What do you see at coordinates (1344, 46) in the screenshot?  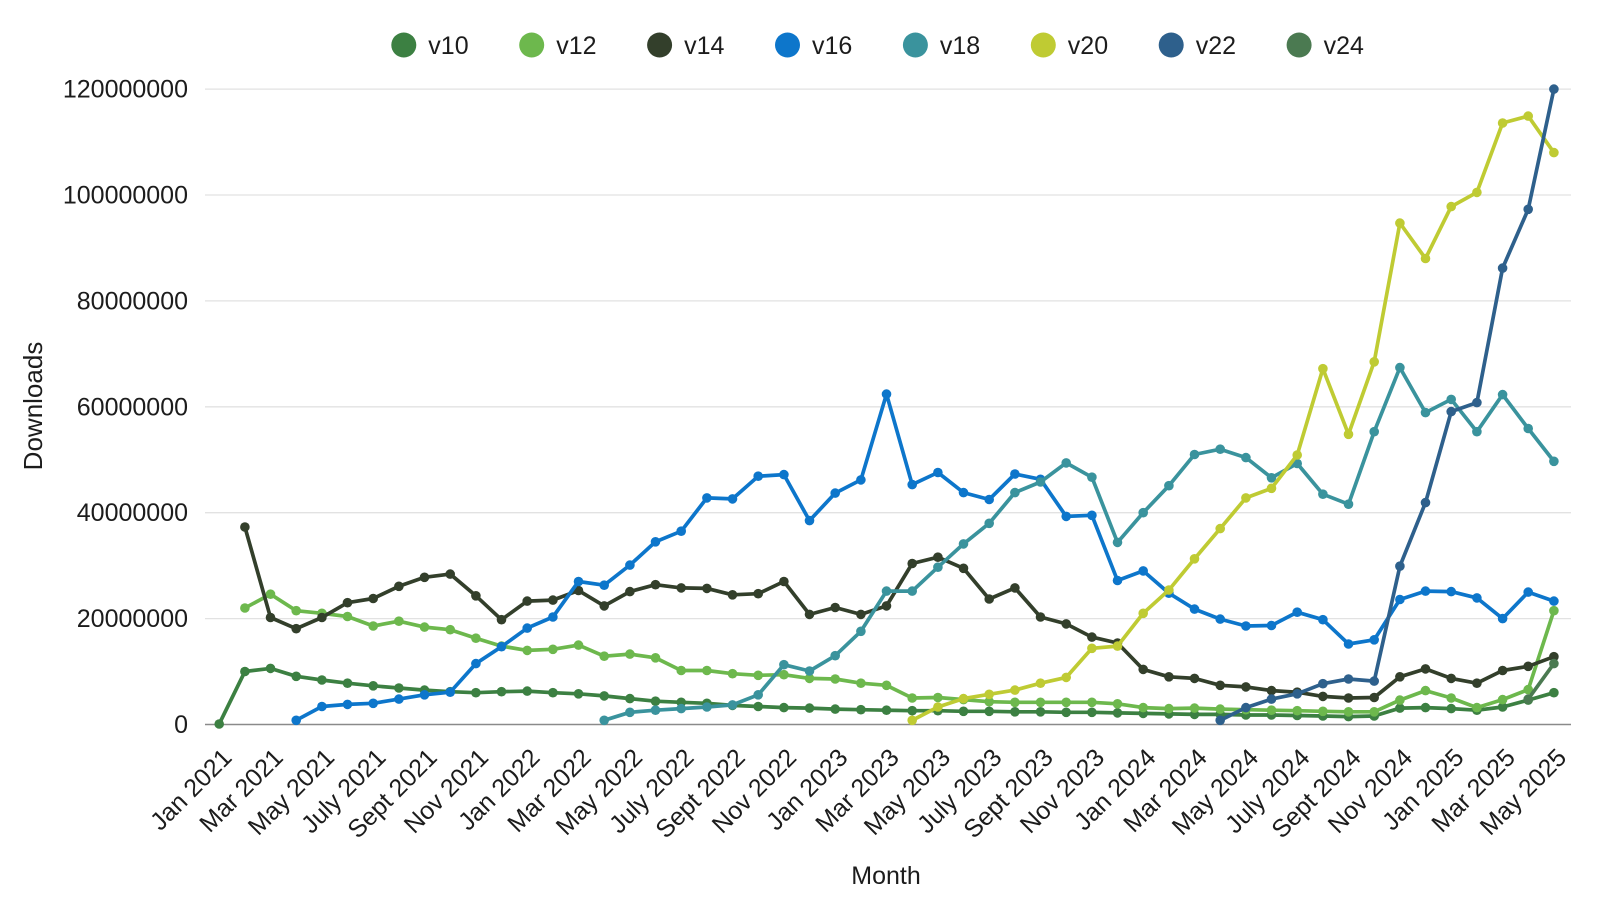 I see `svg-text: v24` at bounding box center [1344, 46].